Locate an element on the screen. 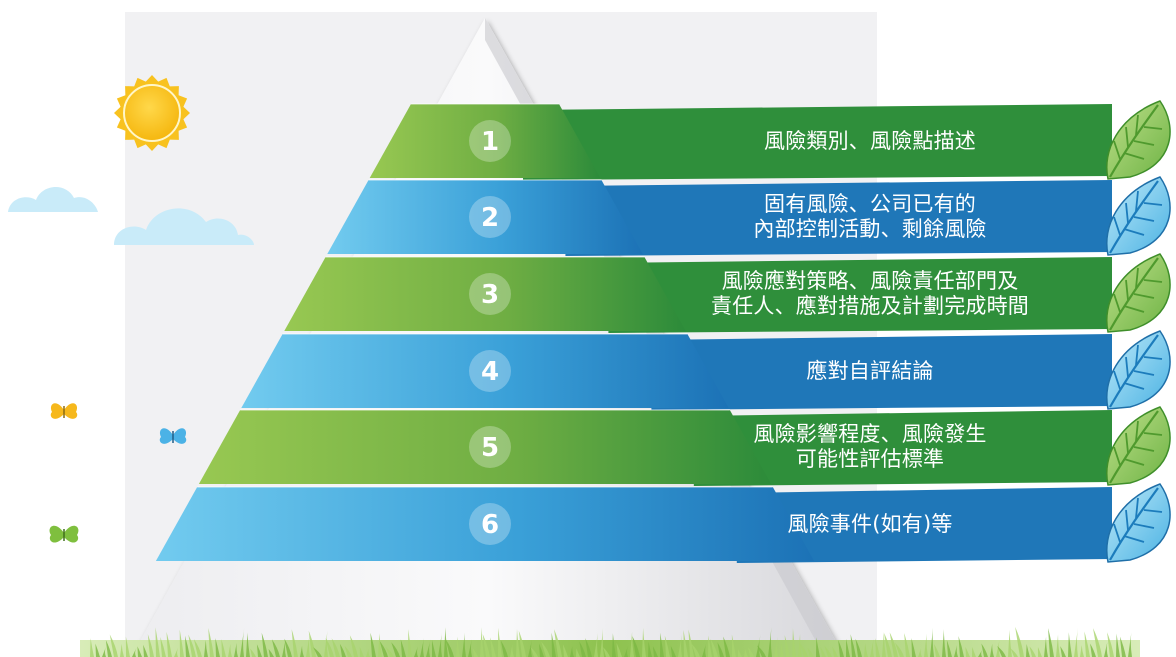 Image resolution: width=1176 pixels, height=657 pixels. tier-number: 2 is located at coordinates (490, 218).